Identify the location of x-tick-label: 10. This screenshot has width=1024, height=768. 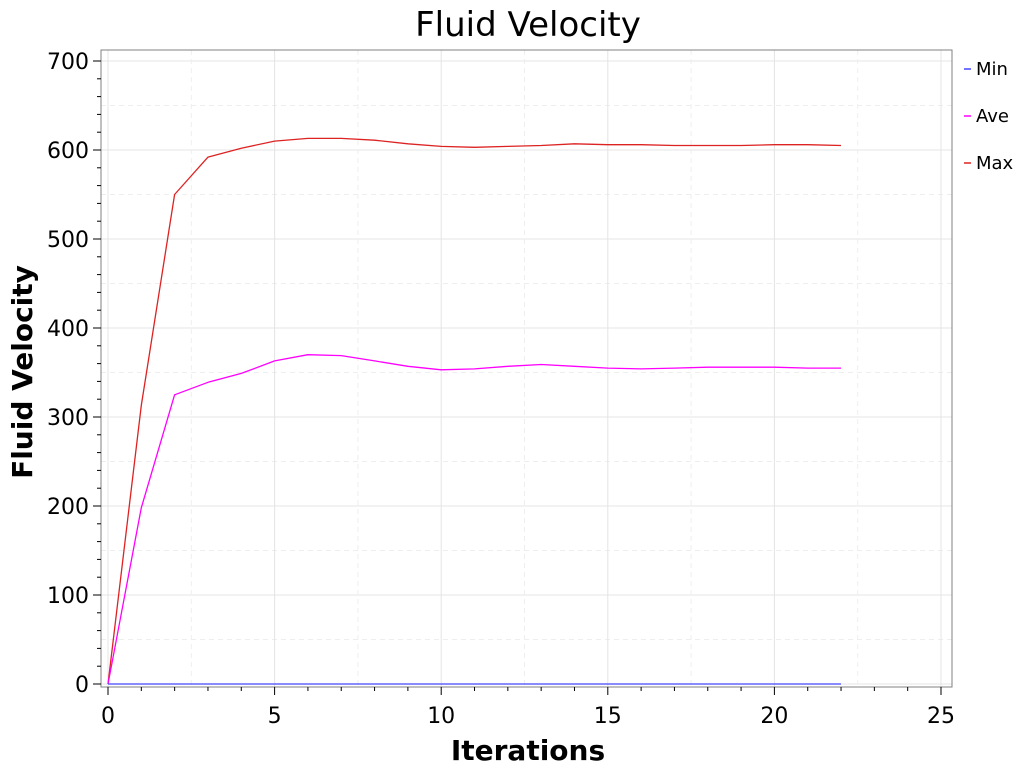
(441, 716).